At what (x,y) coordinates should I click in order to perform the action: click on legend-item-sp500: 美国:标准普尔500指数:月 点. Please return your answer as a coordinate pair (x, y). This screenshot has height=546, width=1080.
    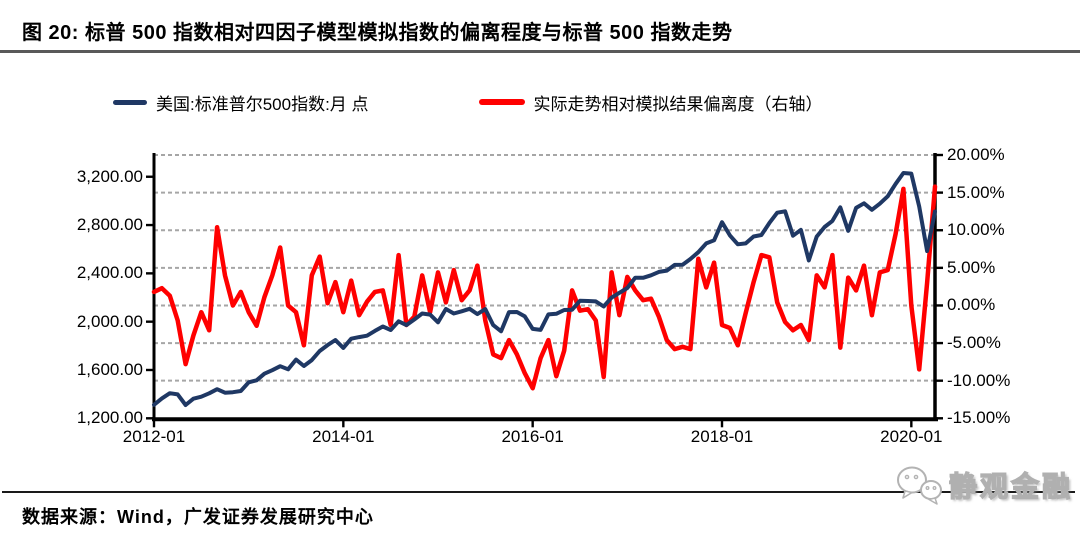
    Looking at the image, I should click on (241, 102).